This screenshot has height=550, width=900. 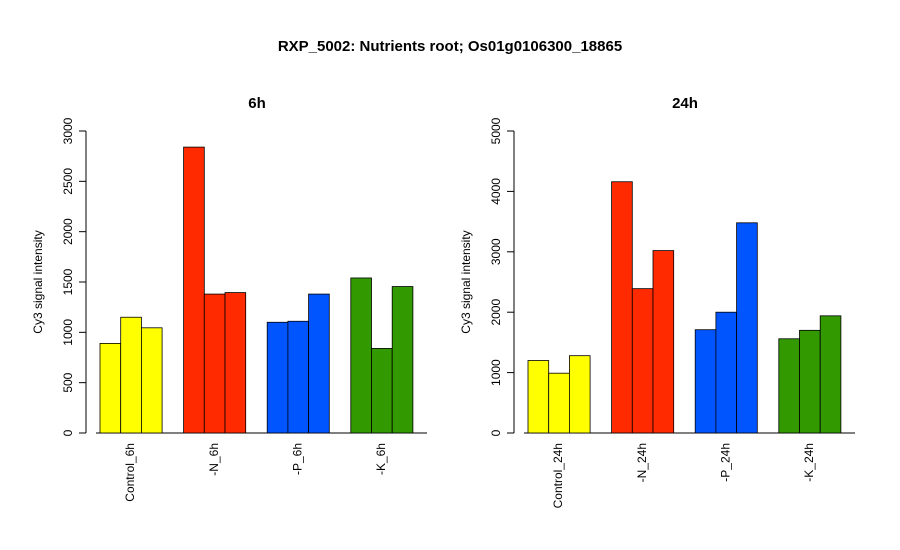 What do you see at coordinates (68, 281) in the screenshot?
I see `y-tick-label: 1500` at bounding box center [68, 281].